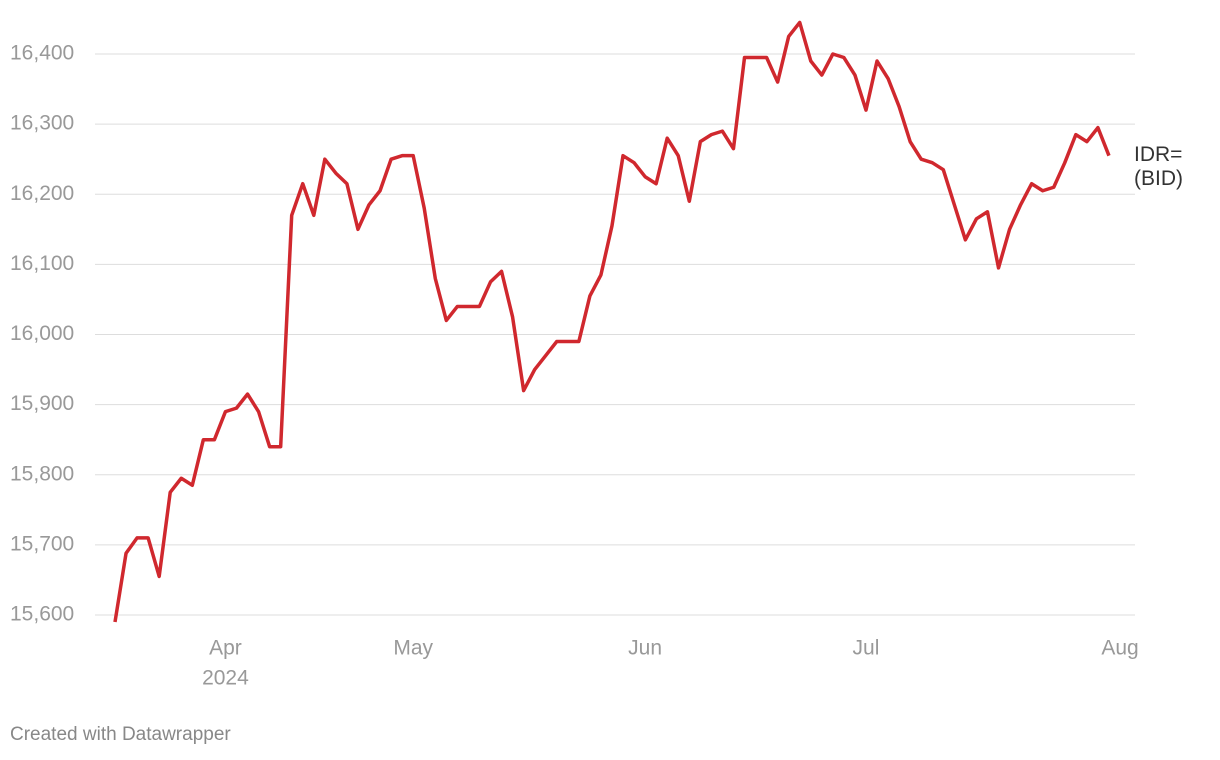 The height and width of the screenshot is (760, 1220). I want to click on x-tick-label: Apr, so click(225, 648).